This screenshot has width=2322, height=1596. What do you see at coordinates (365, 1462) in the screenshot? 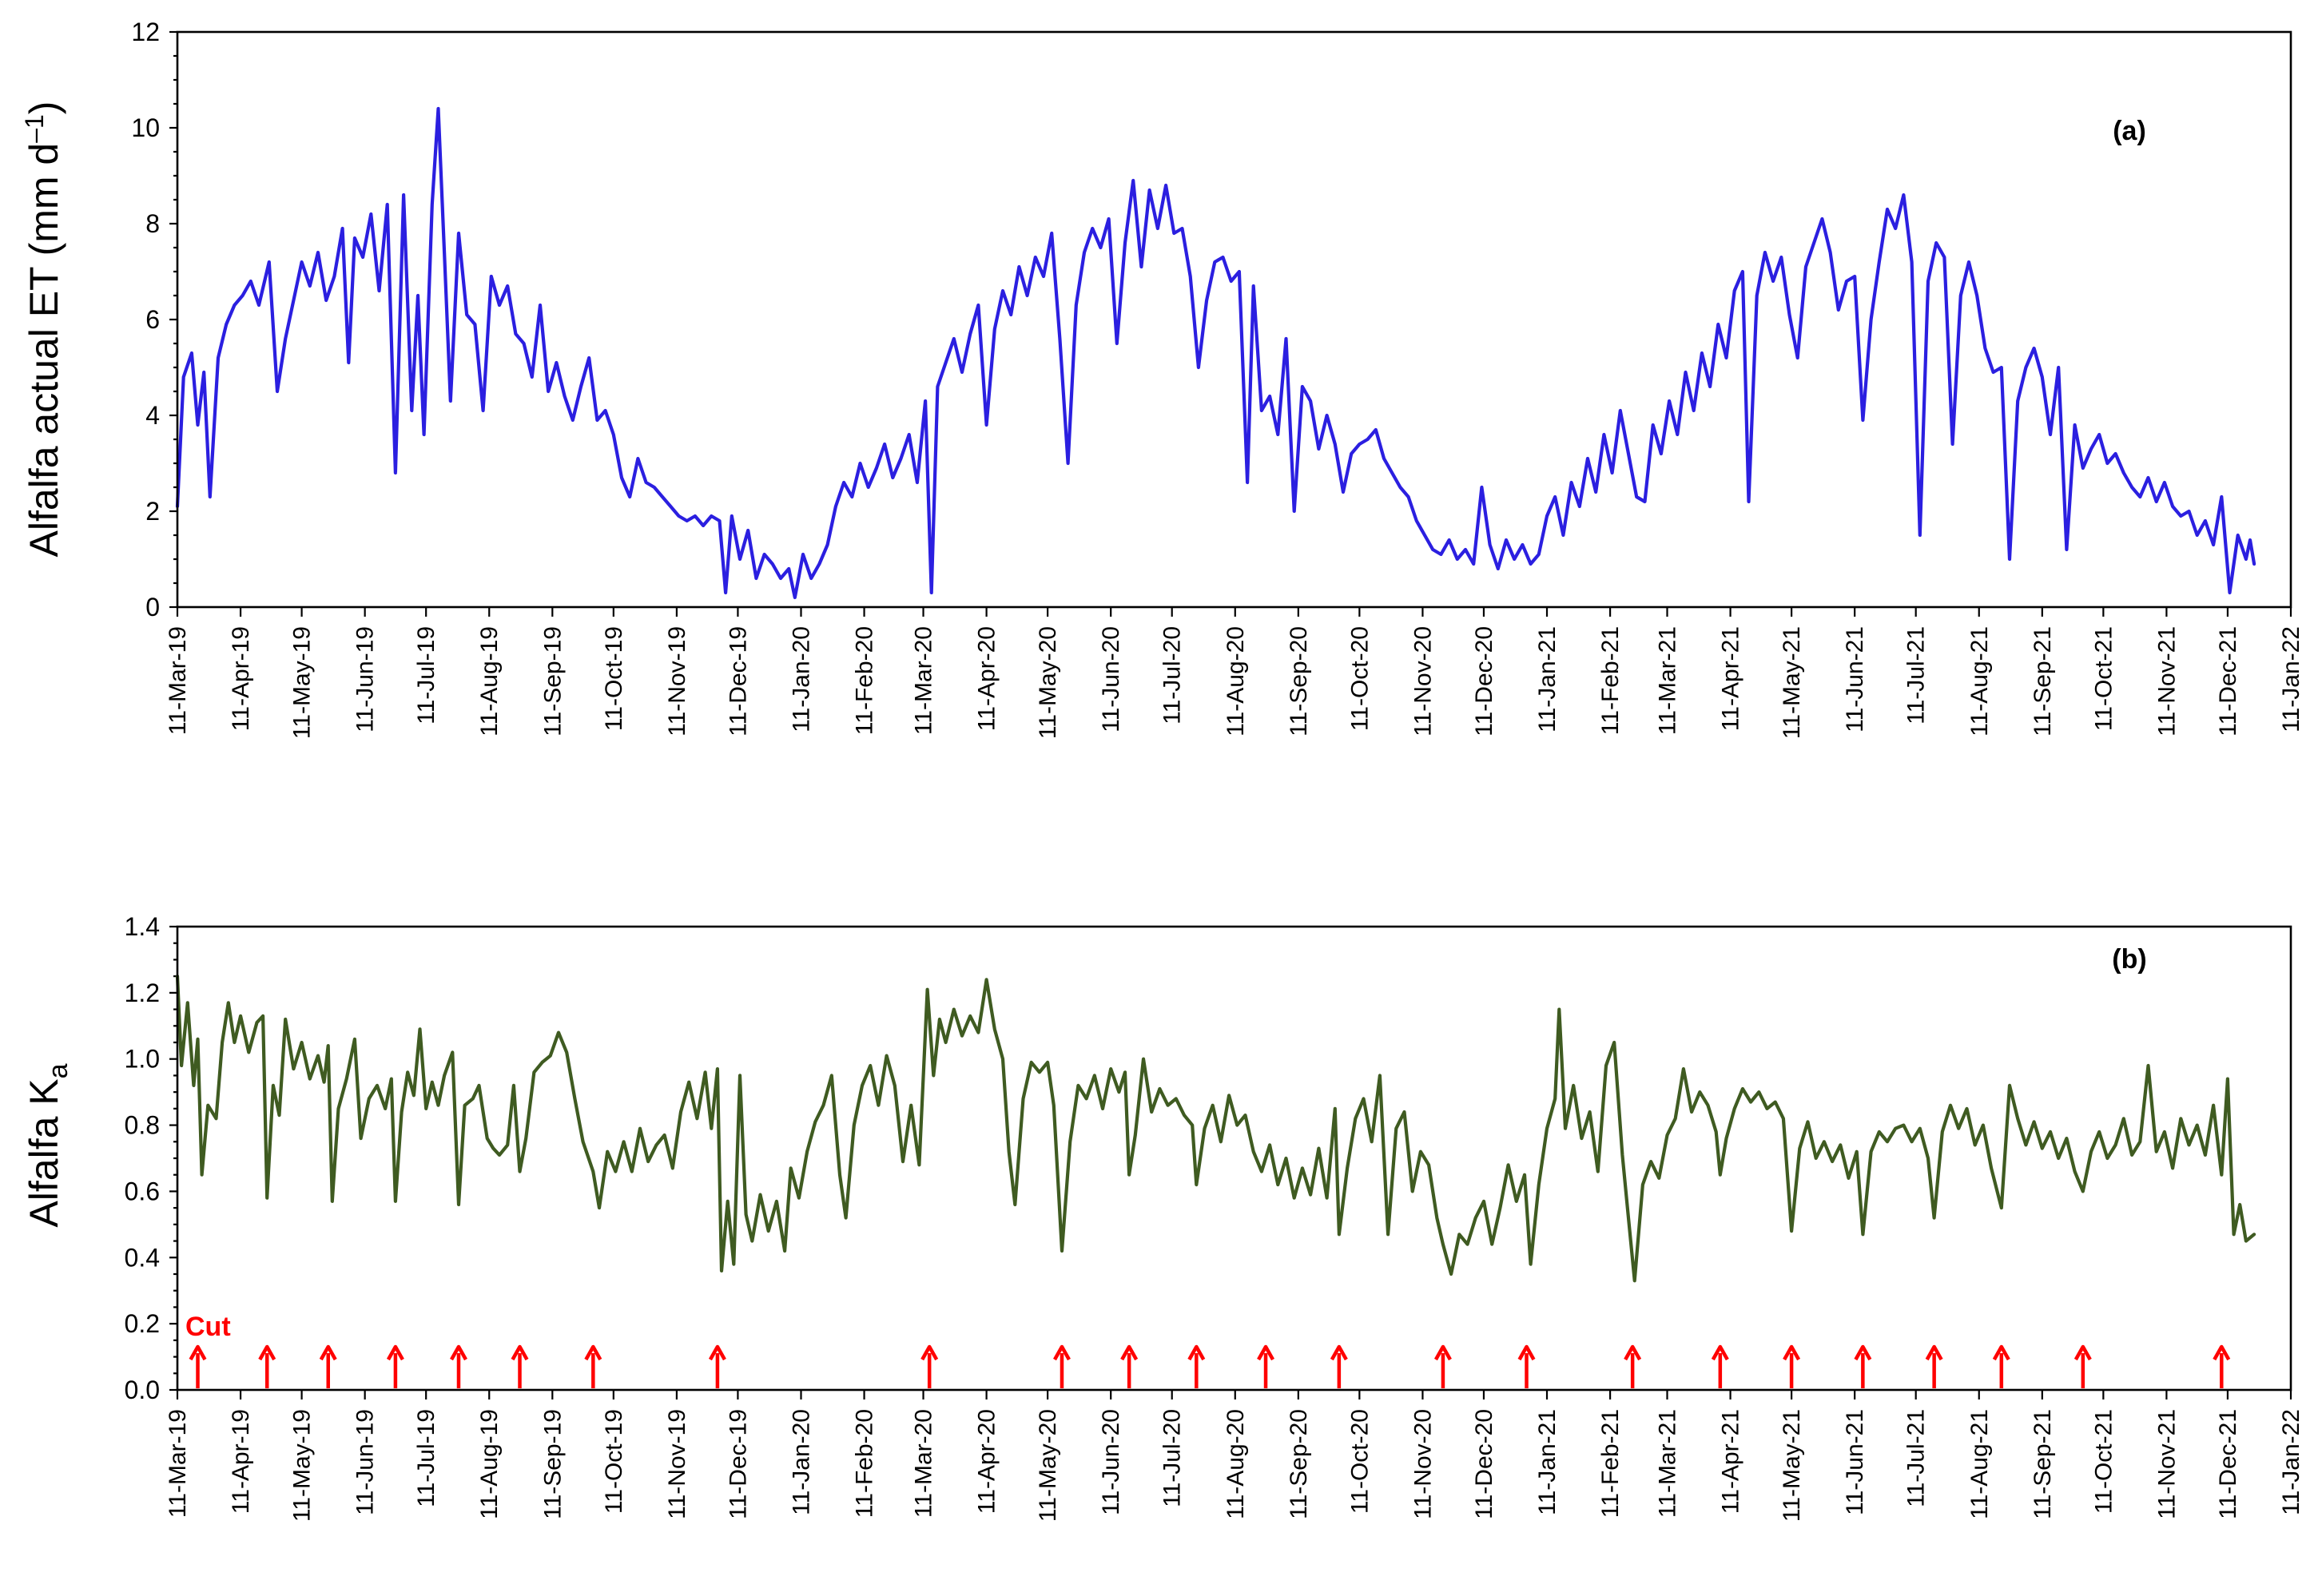
I see `ka-xtick-label: 11-Jun-19` at bounding box center [365, 1462].